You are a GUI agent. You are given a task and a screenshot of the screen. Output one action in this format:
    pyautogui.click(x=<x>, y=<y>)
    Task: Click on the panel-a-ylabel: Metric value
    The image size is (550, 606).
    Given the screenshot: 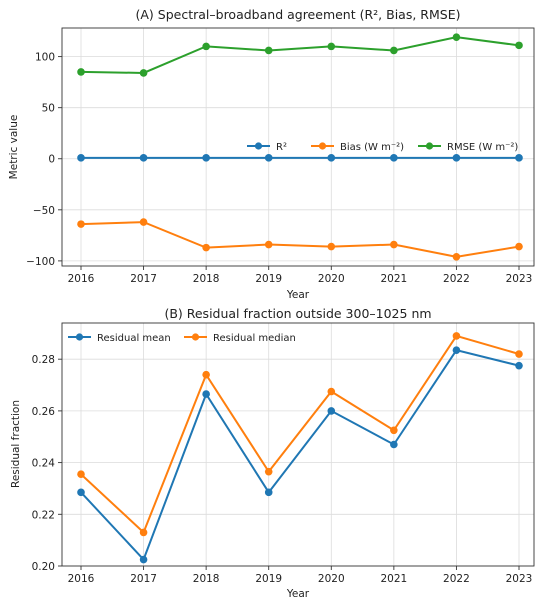 What is the action you would take?
    pyautogui.click(x=14, y=147)
    